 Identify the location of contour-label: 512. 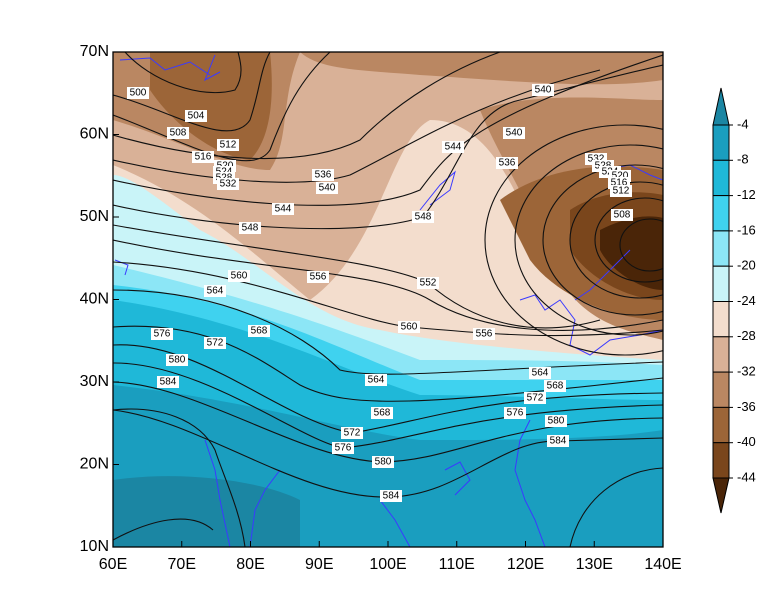
(228, 145).